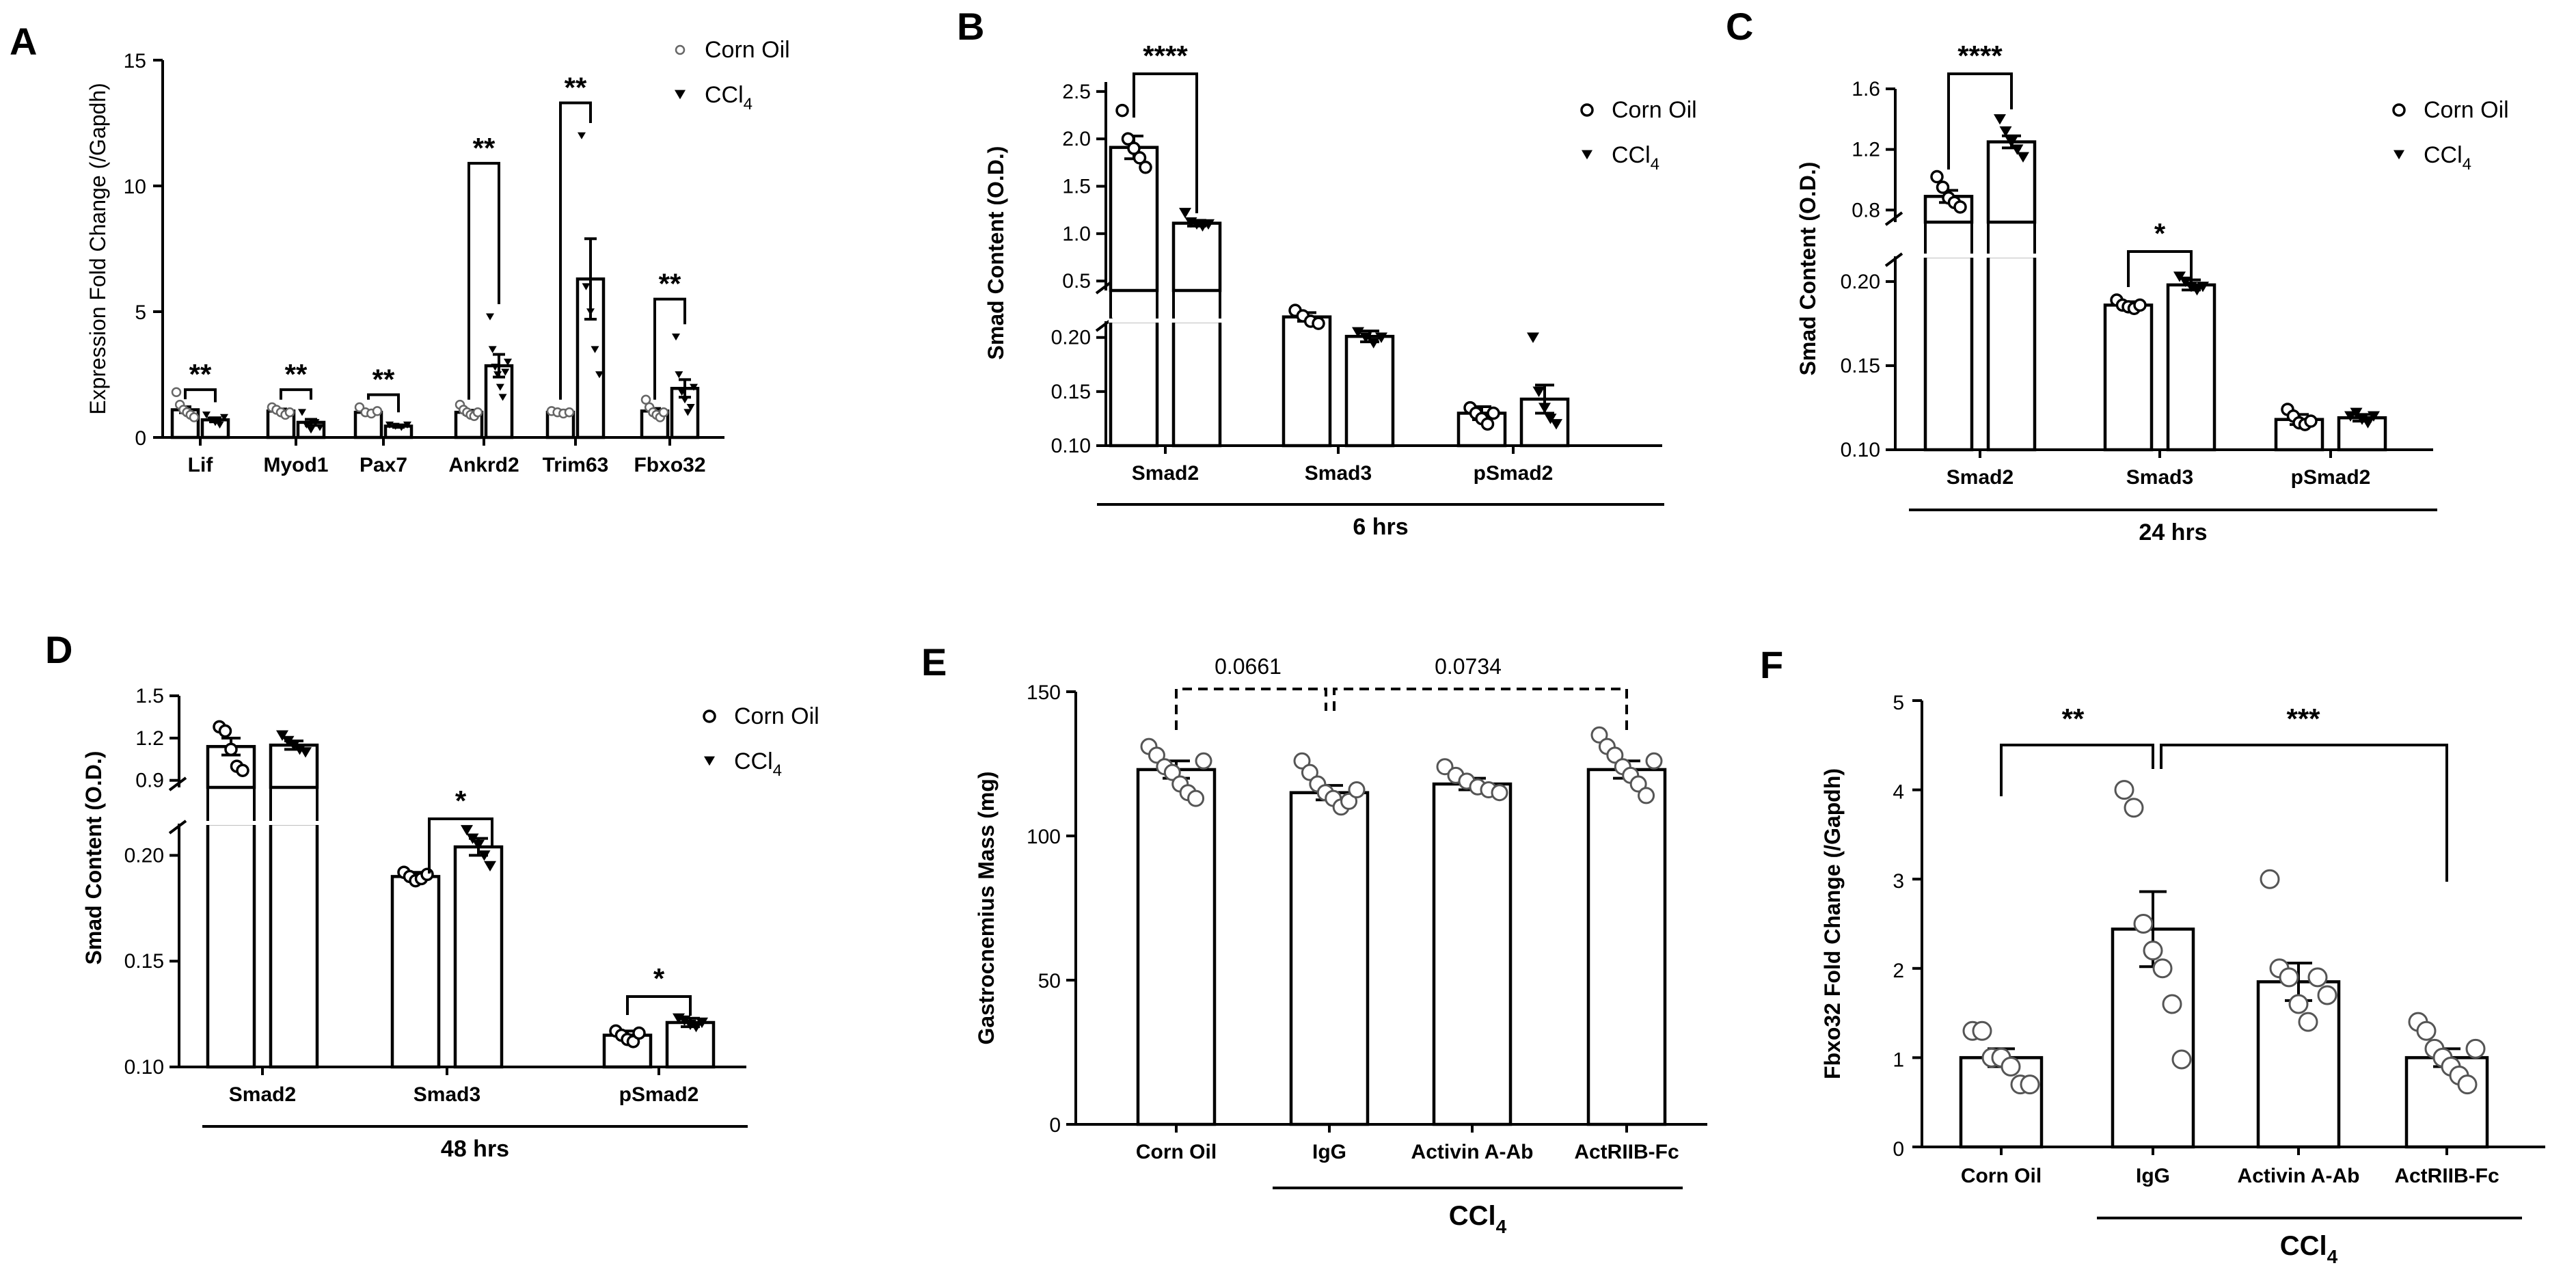 The width and height of the screenshot is (2576, 1272). Describe the element at coordinates (1898, 881) in the screenshot. I see `y-tick-label: 3` at that location.